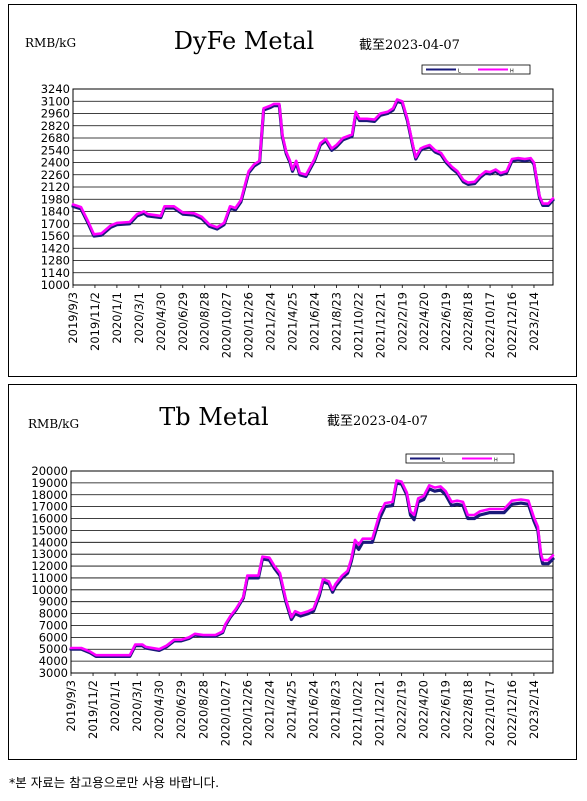 The image size is (587, 801). What do you see at coordinates (227, 325) in the screenshot?
I see `dyfe-x-tick-label: 2020/10/27` at bounding box center [227, 325].